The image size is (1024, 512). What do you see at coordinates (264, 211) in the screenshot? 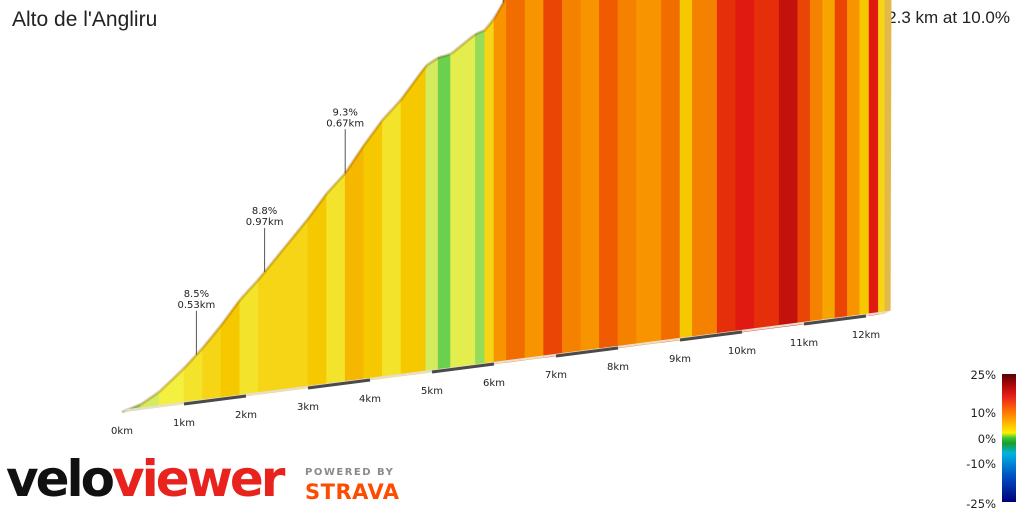
I see `annotation-gradient: 8.8%` at bounding box center [264, 211].